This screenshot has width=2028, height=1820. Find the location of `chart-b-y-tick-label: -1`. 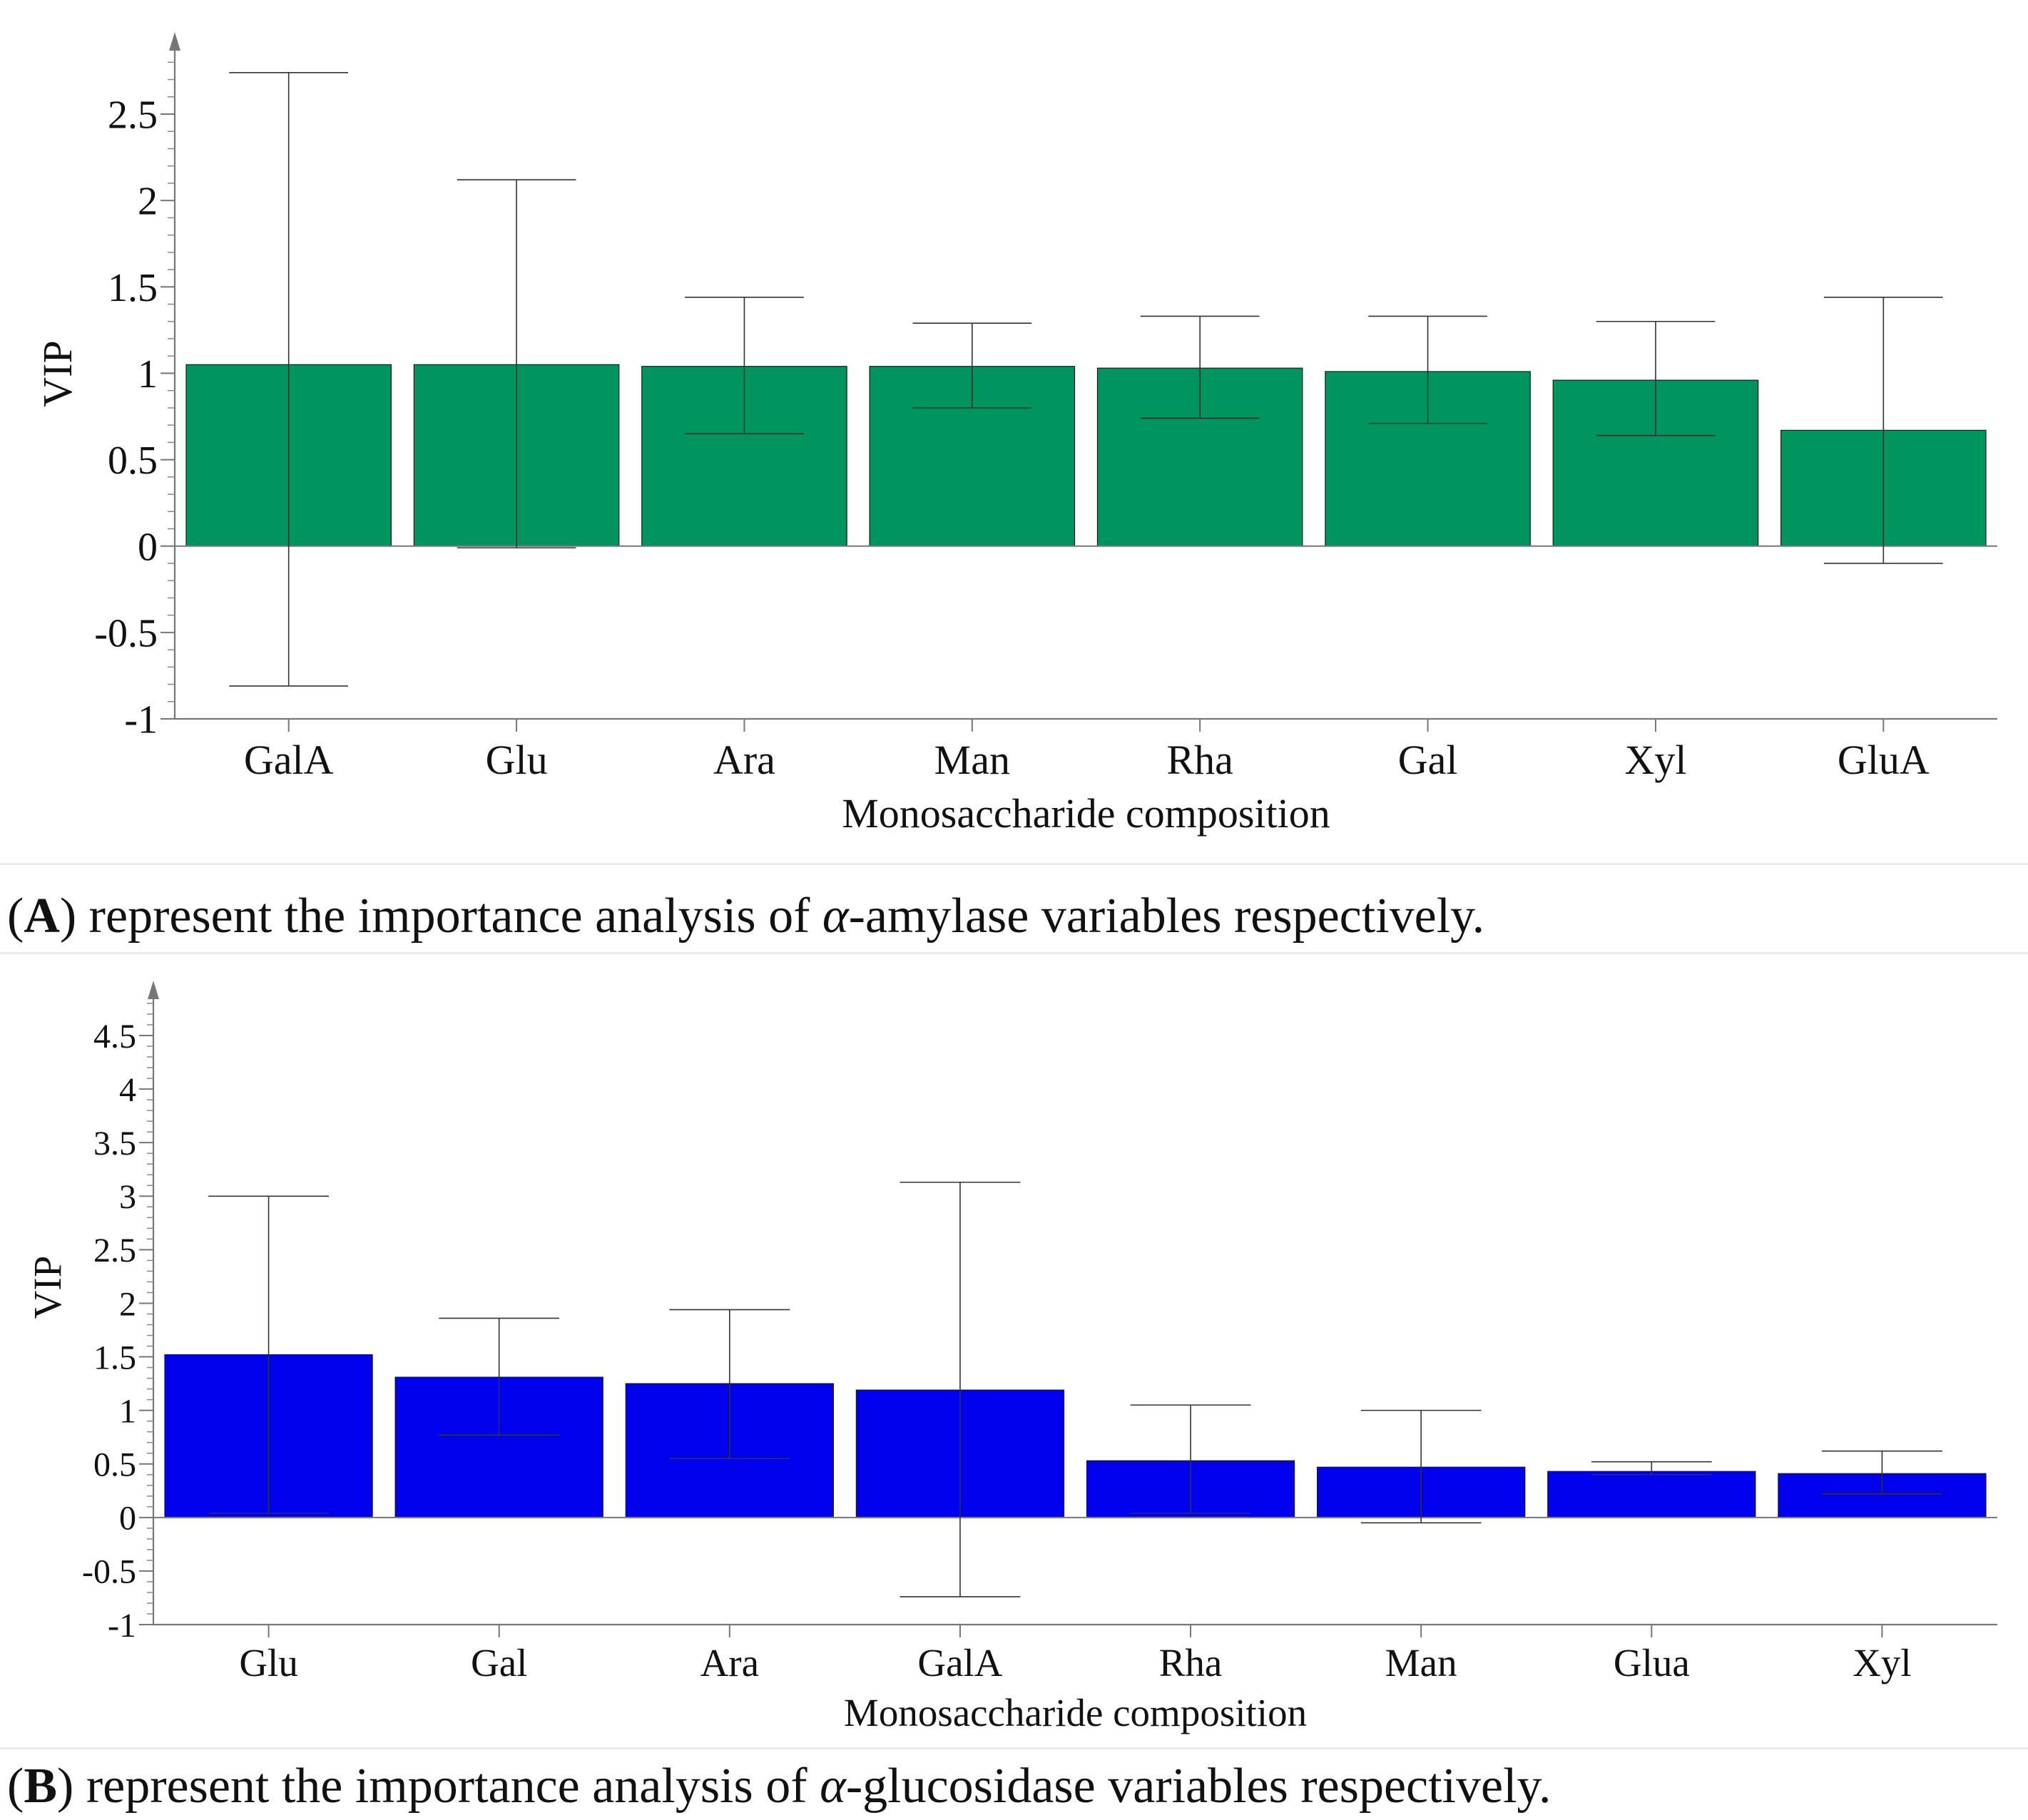

chart-b-y-tick-label: -1 is located at coordinates (122, 1626).